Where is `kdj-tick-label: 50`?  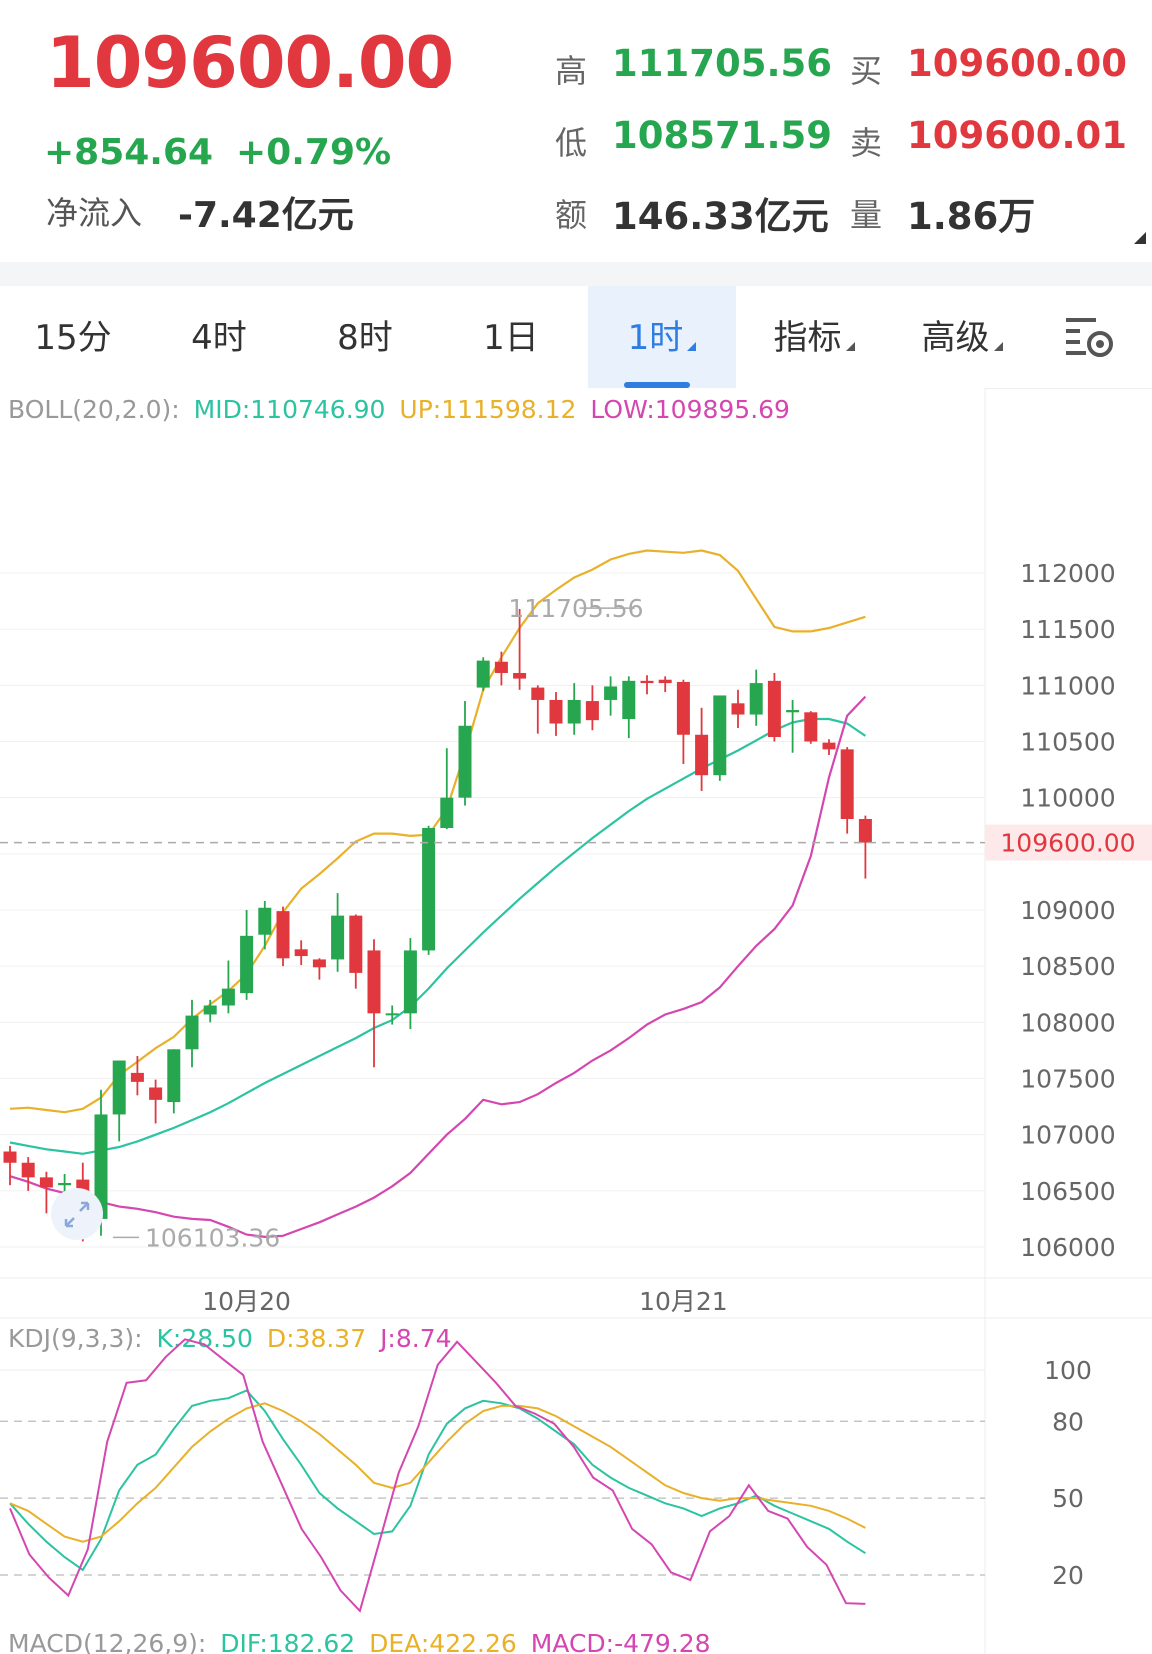
kdj-tick-label: 50 is located at coordinates (1068, 1498).